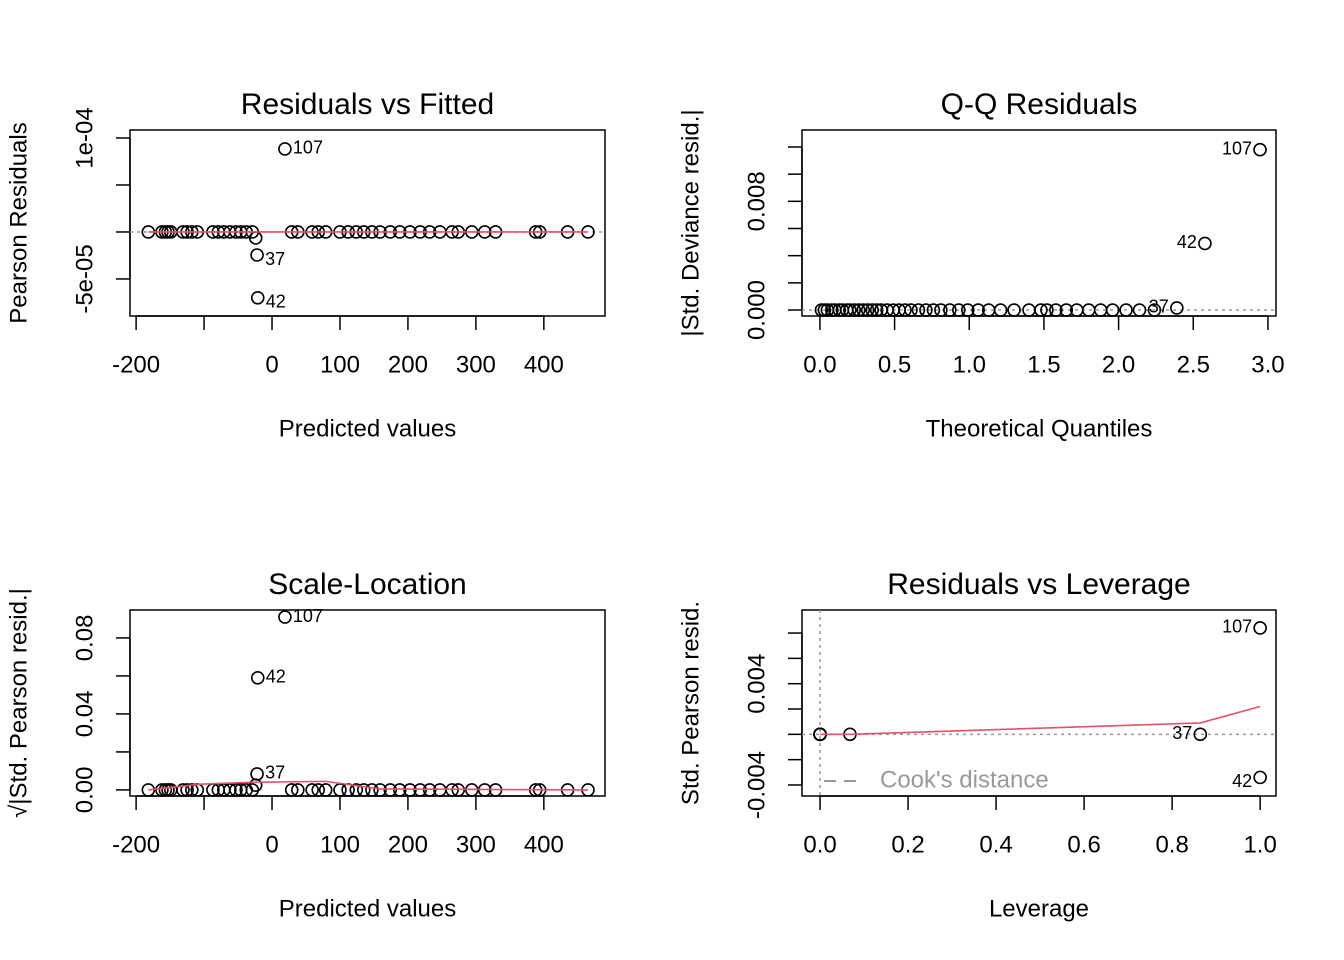 Image resolution: width=1344 pixels, height=960 pixels. I want to click on y-tick-label: 1e-04, so click(84, 137).